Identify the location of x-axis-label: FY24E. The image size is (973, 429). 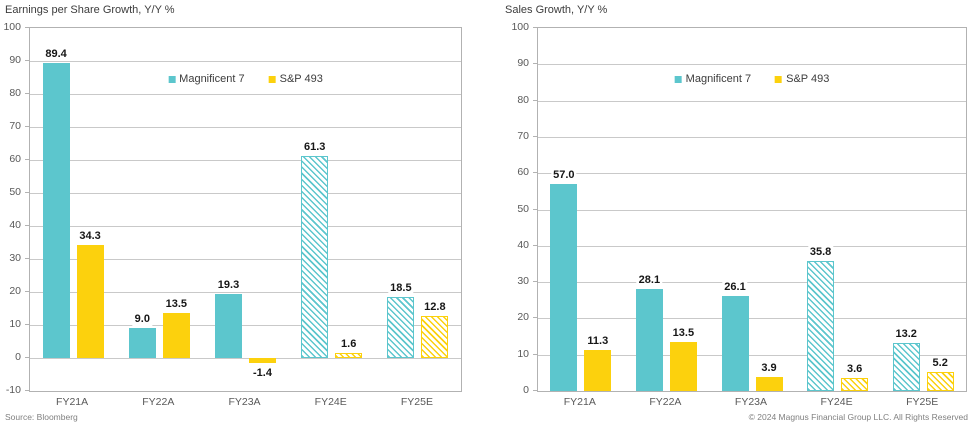
(330, 402).